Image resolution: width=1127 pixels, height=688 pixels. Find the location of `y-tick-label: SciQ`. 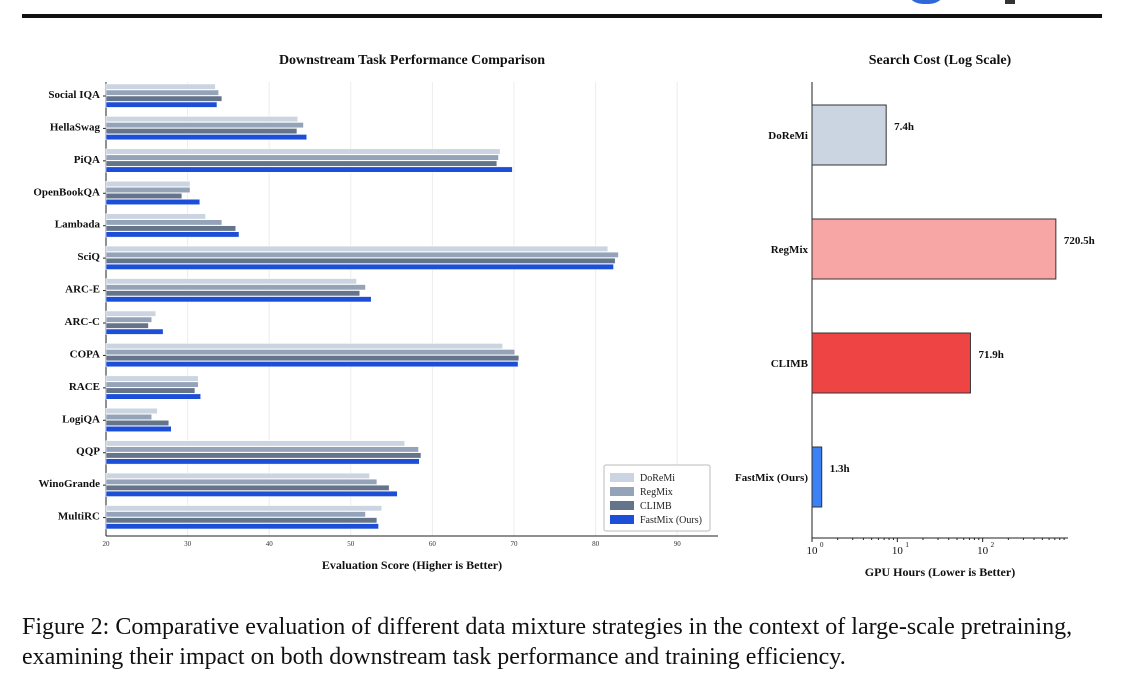

y-tick-label: SciQ is located at coordinates (88, 257).